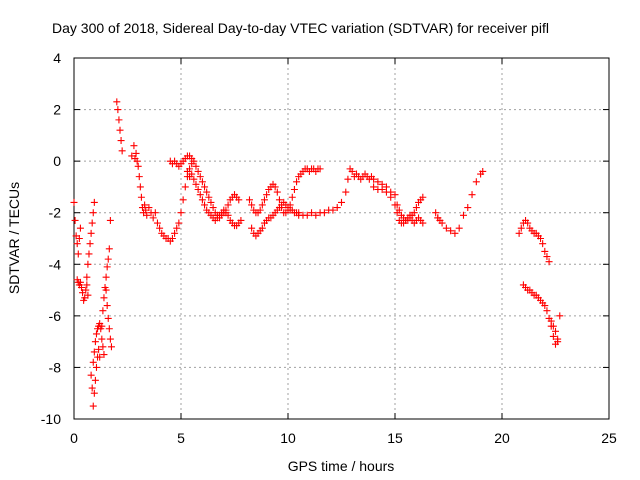 Image resolution: width=640 pixels, height=480 pixels. What do you see at coordinates (609, 438) in the screenshot?
I see `x-tick-label: 25` at bounding box center [609, 438].